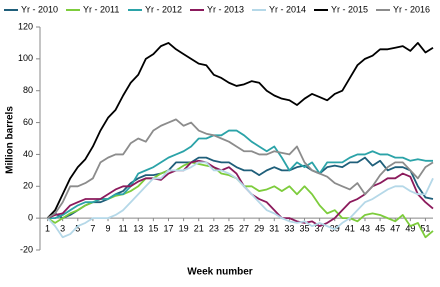 The height and width of the screenshot is (287, 440). Describe the element at coordinates (274, 229) in the screenshot. I see `x-tick-label: 31` at that location.